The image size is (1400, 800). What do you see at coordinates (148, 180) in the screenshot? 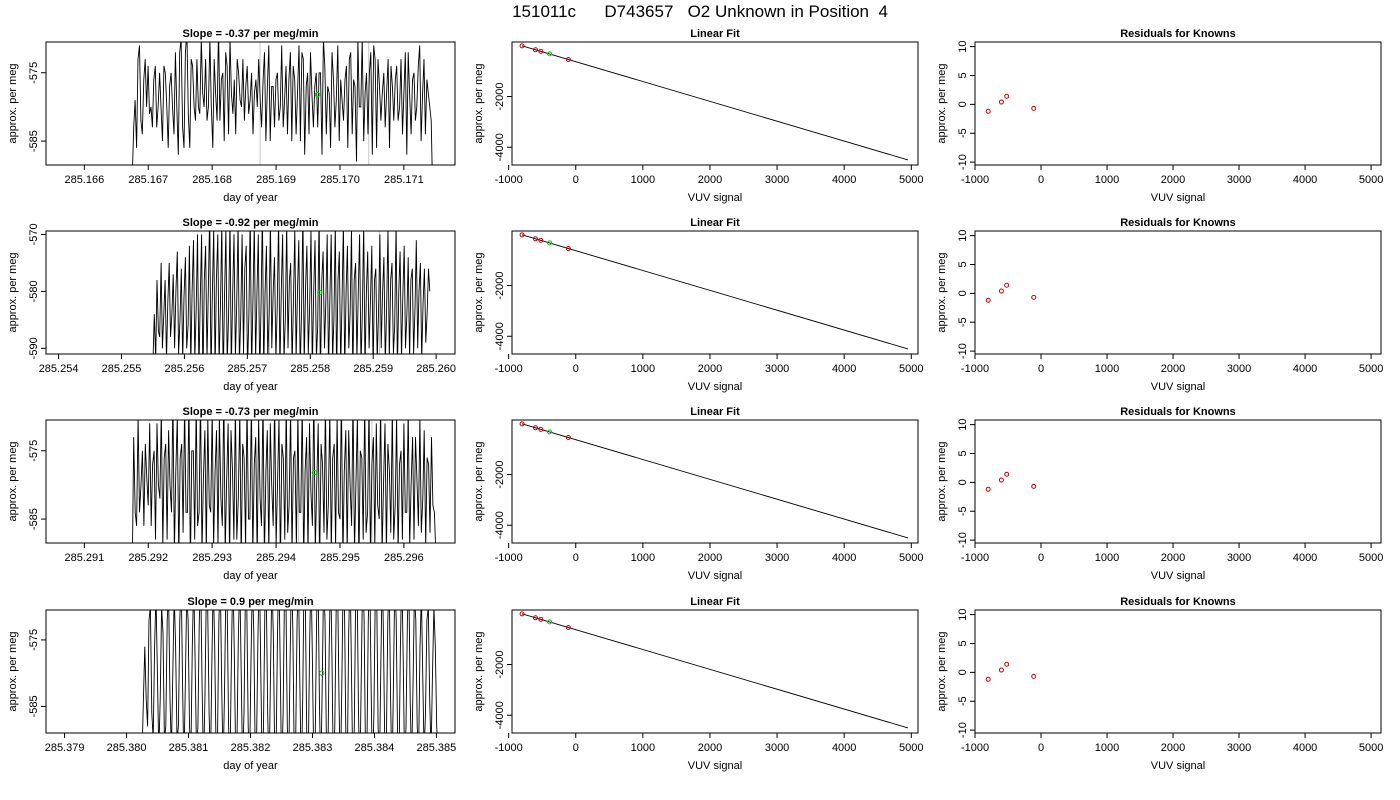
I see `x-tick-label: 285.167` at bounding box center [148, 180].